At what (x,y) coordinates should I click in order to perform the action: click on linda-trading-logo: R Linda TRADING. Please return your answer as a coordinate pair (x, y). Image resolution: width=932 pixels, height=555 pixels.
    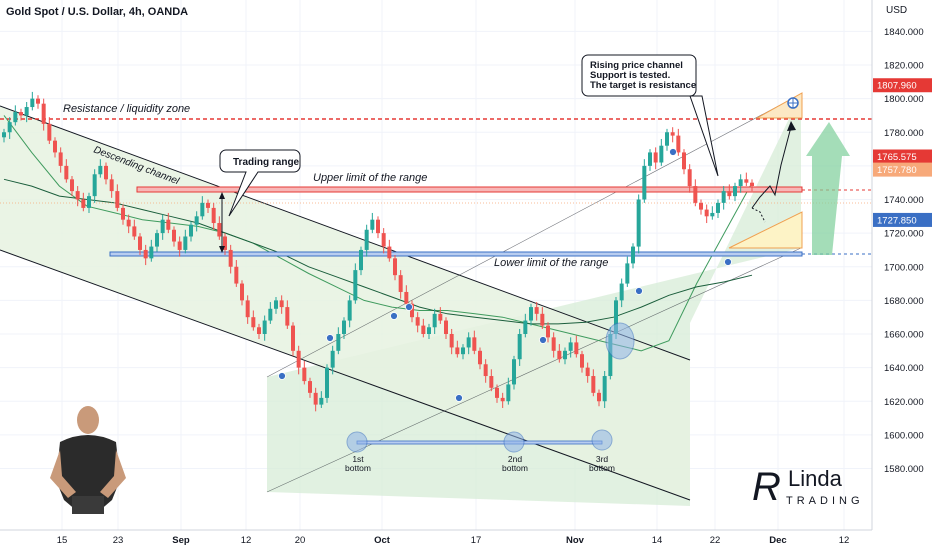
    Looking at the image, I should click on (808, 487).